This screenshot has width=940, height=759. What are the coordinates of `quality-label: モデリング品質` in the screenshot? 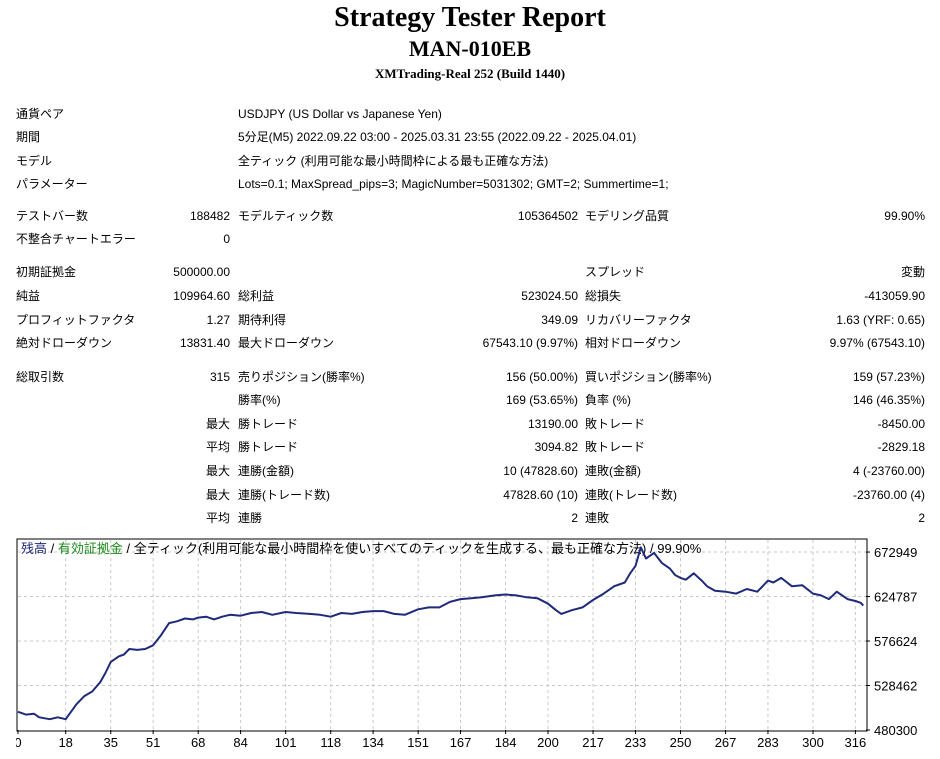 It's located at (627, 216).